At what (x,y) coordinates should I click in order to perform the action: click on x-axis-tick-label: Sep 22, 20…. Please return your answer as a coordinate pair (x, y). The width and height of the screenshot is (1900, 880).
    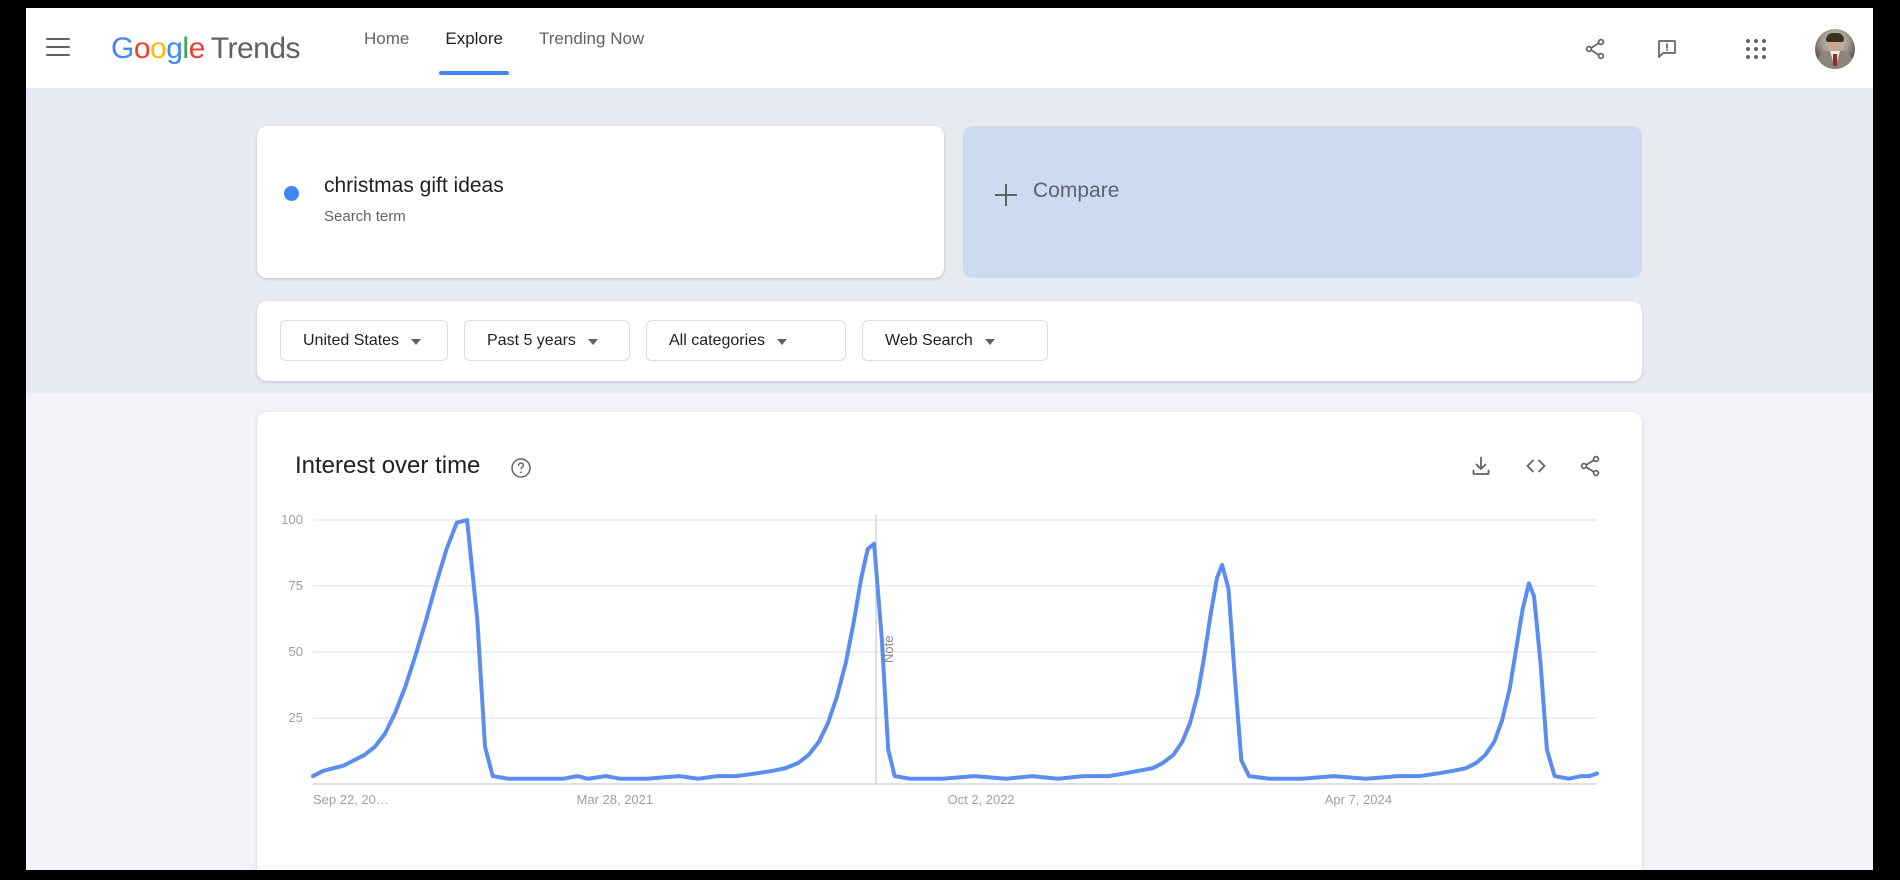
    Looking at the image, I should click on (351, 799).